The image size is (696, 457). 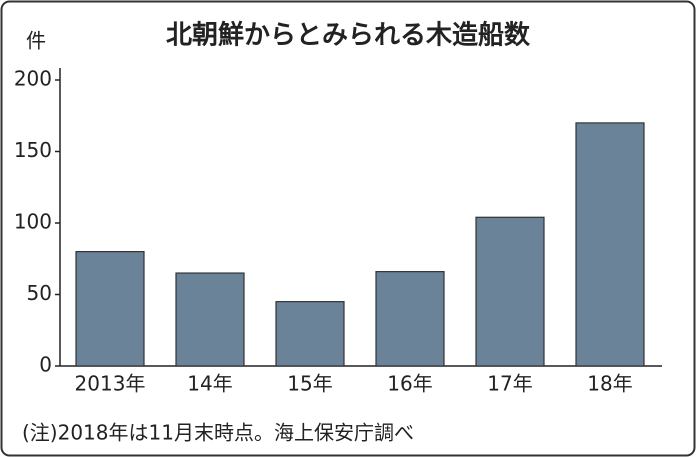 I want to click on x-tick-label: 16年, so click(x=409, y=384).